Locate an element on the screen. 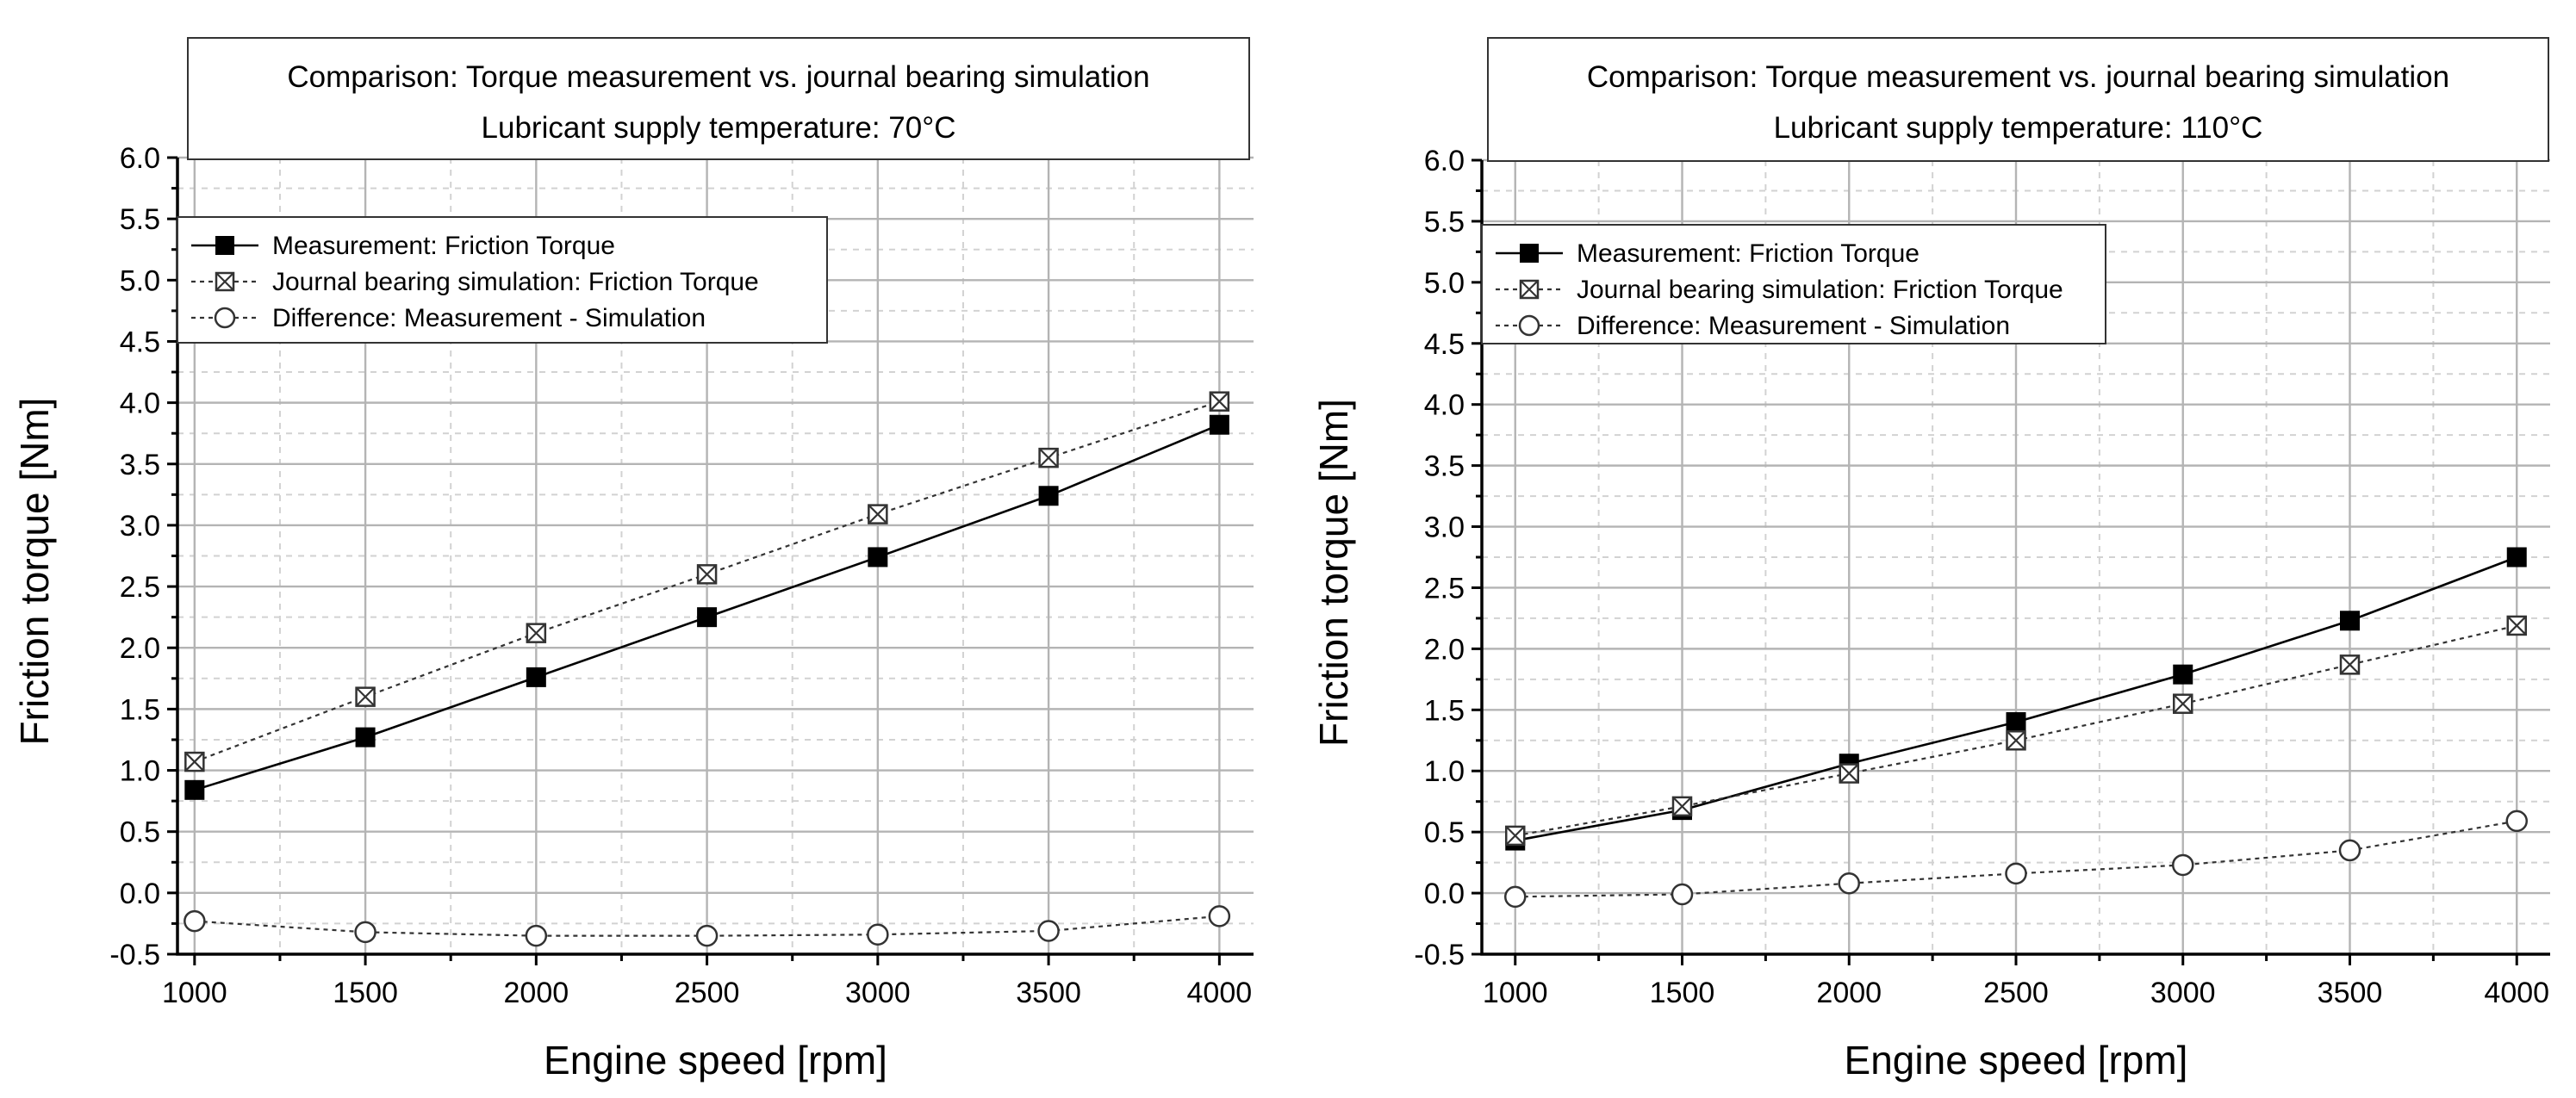 This screenshot has height=1098, width=2576. x-axis-title: Engine speed [rpm] is located at coordinates (715, 1060).